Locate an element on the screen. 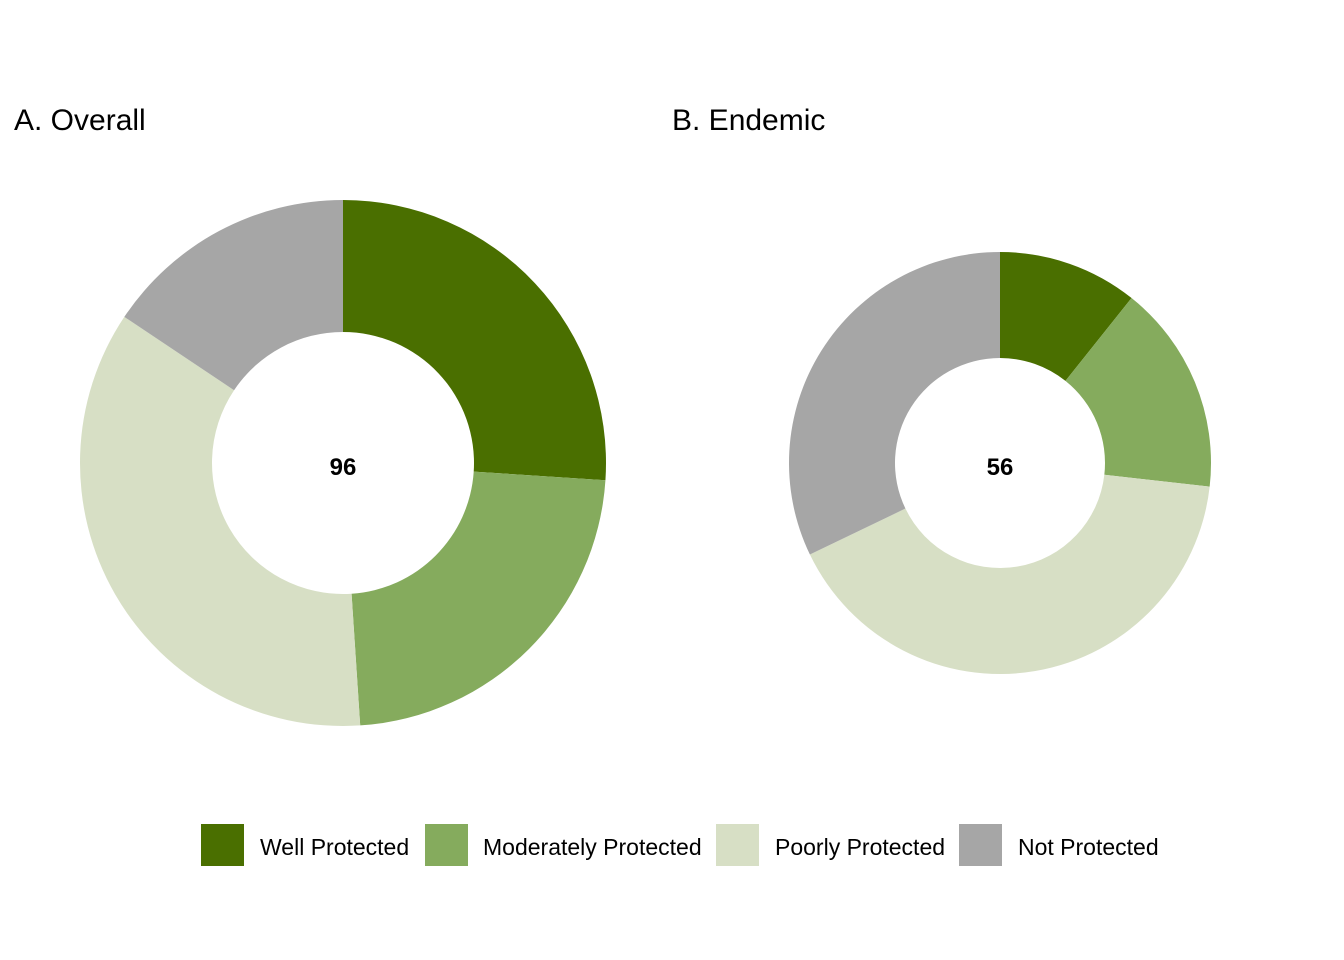 This screenshot has width=1344, height=960. endemic-slice-moderately-protected is located at coordinates (1138, 392).